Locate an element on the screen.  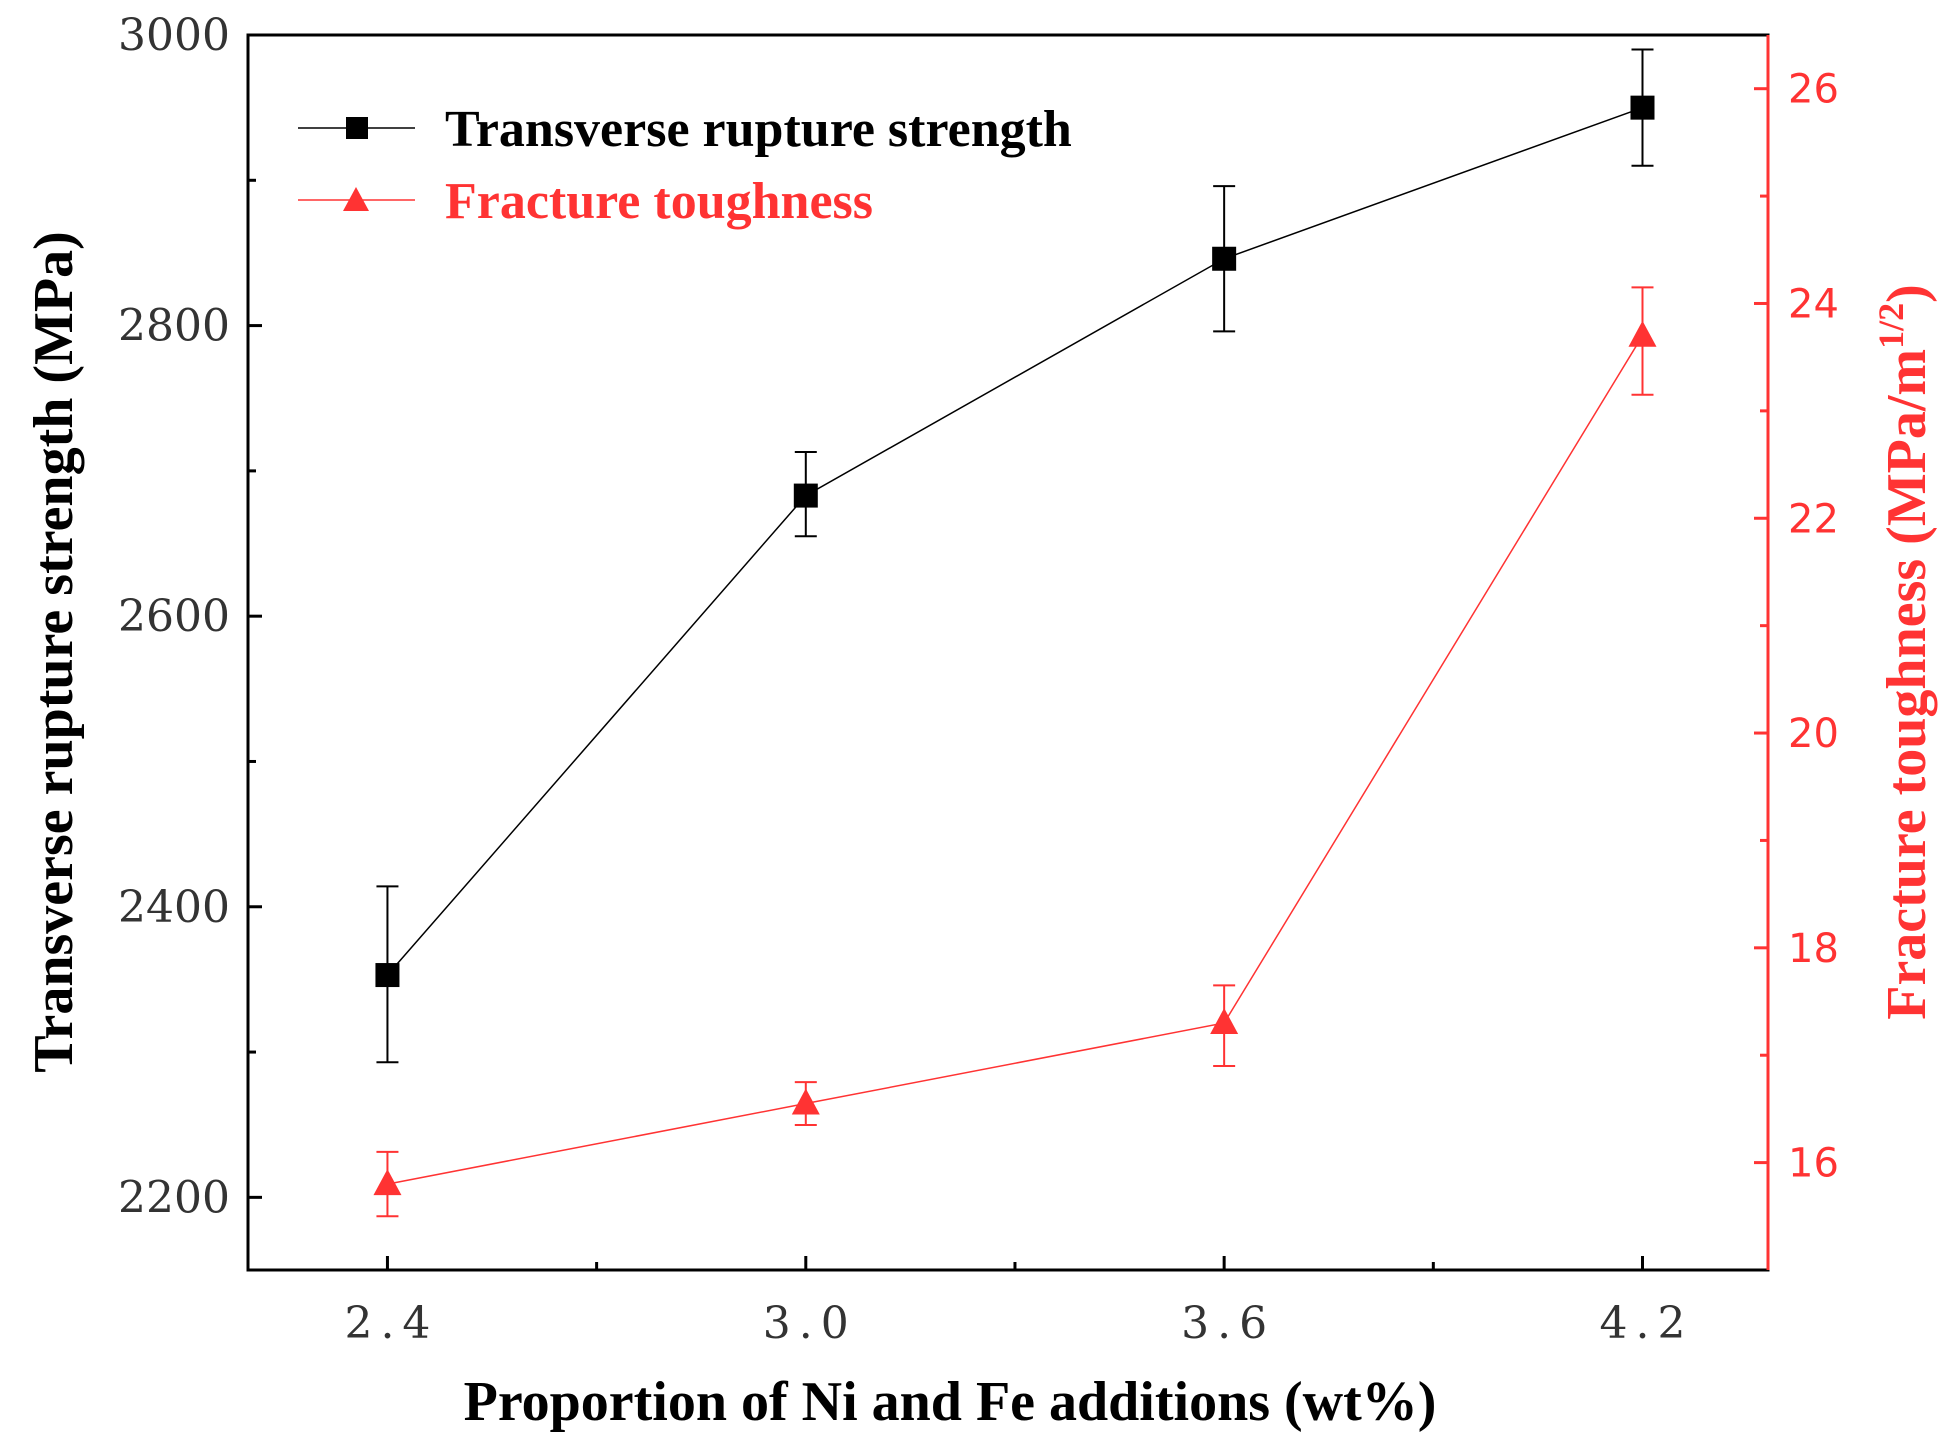
x-axis-title: Proportion of Ni and Fe additions (wt%) is located at coordinates (950, 1402).